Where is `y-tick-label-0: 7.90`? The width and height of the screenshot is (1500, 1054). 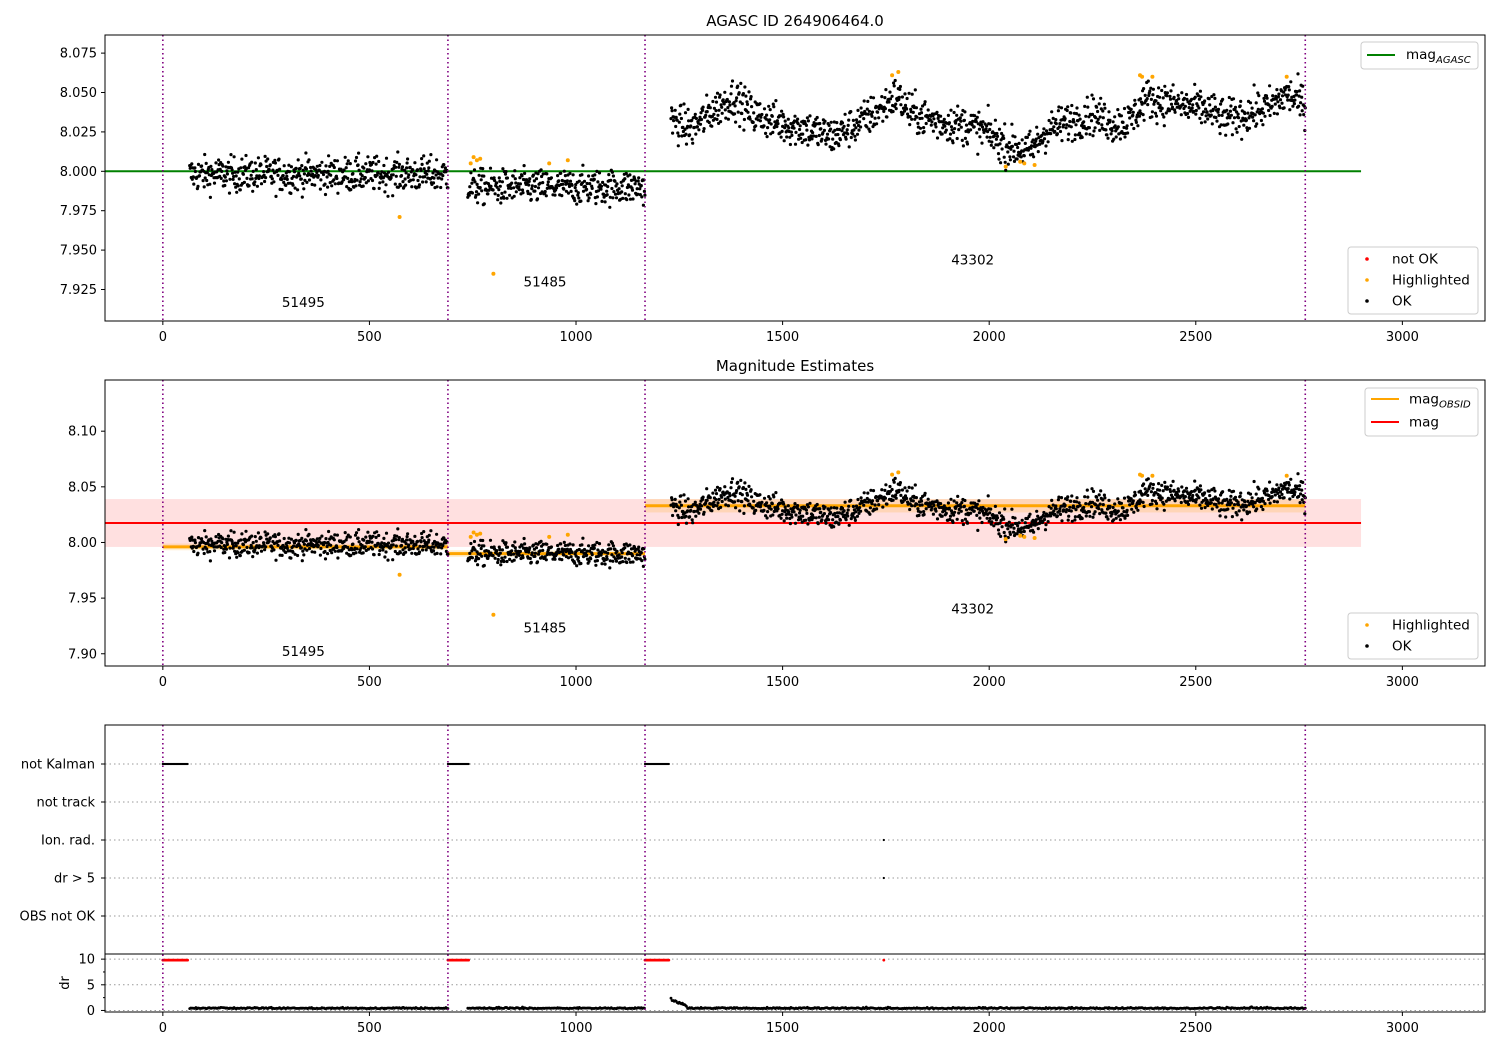 y-tick-label-0: 7.90 is located at coordinates (82, 654).